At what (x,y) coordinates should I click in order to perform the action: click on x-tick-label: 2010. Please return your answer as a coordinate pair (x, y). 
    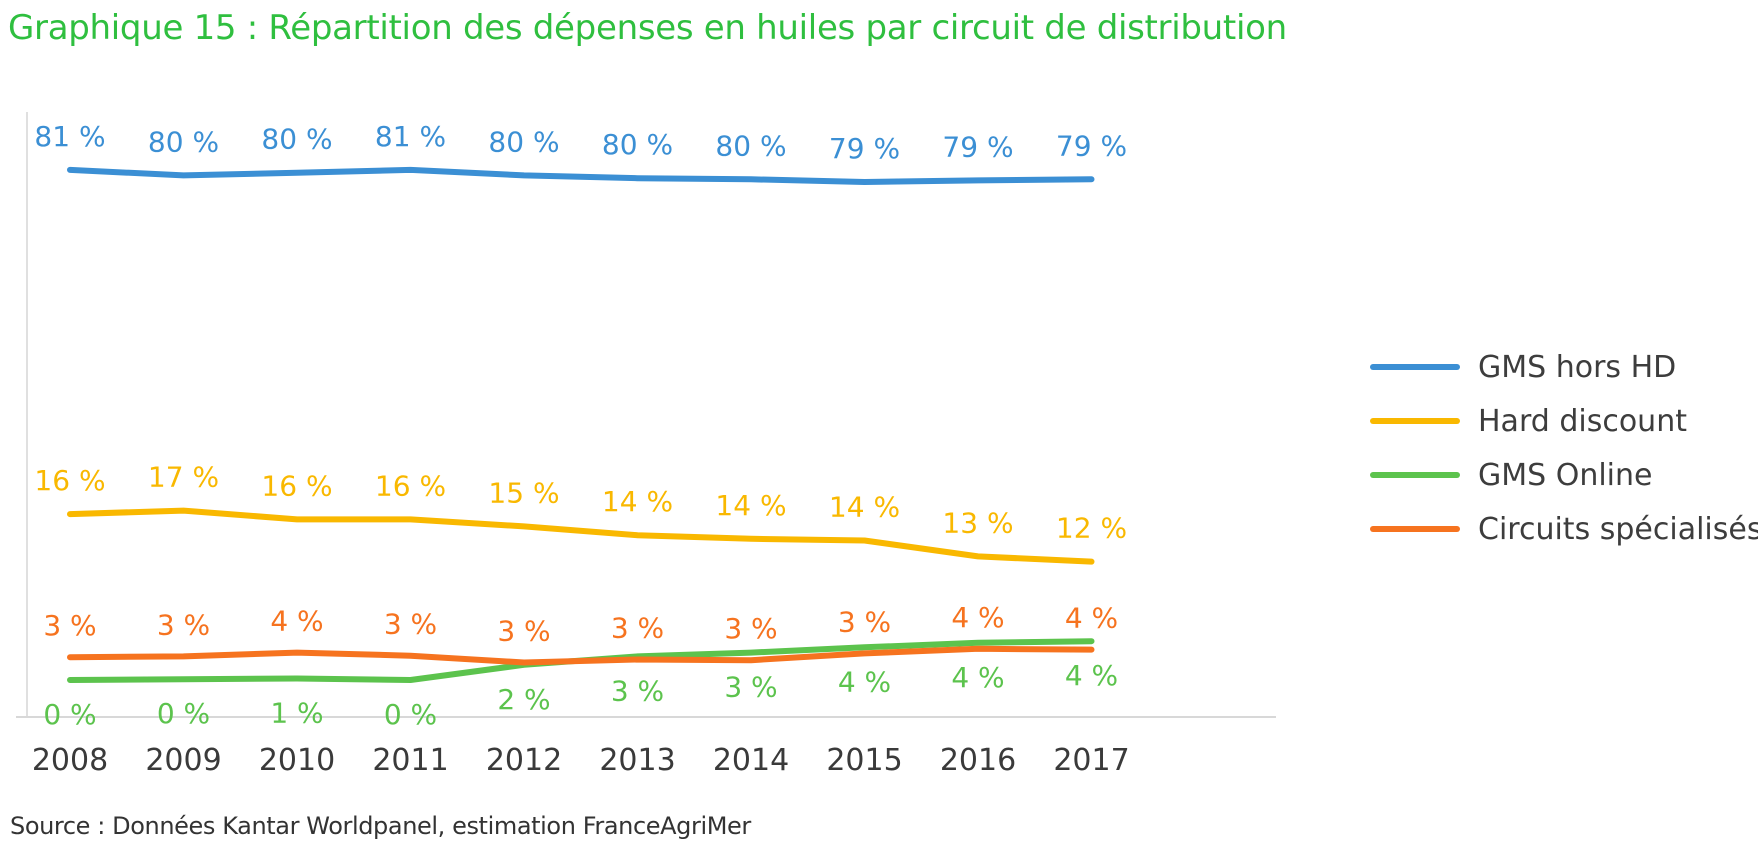
    Looking at the image, I should click on (297, 760).